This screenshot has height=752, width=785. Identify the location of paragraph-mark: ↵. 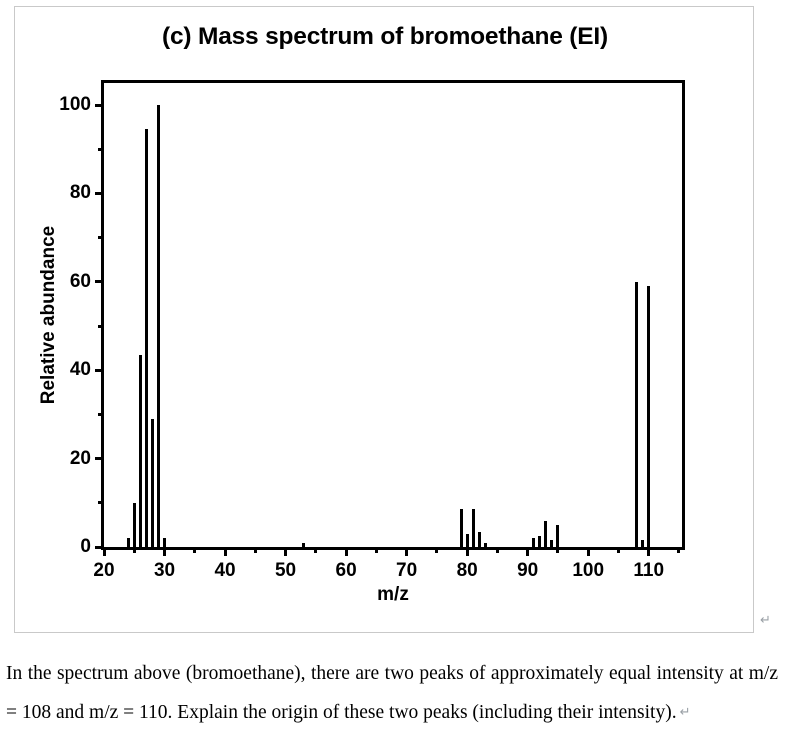
(685, 711).